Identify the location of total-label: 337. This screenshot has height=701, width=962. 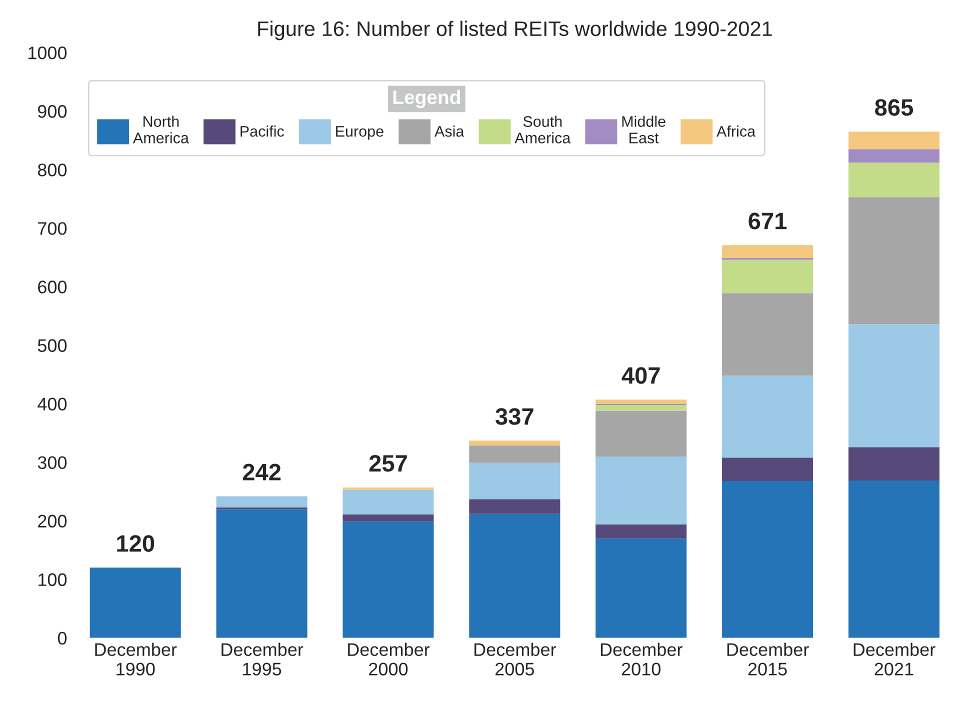
(515, 416).